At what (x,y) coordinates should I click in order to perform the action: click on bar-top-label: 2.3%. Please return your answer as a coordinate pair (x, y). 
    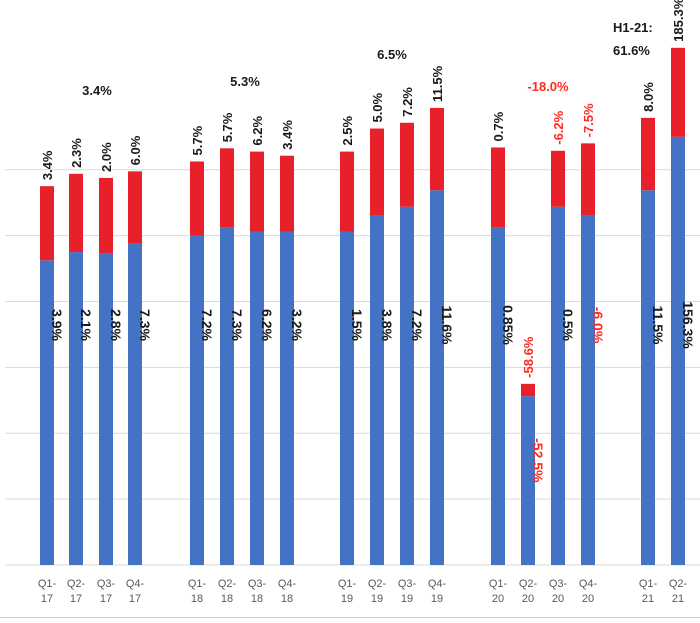
    Looking at the image, I should click on (76, 153).